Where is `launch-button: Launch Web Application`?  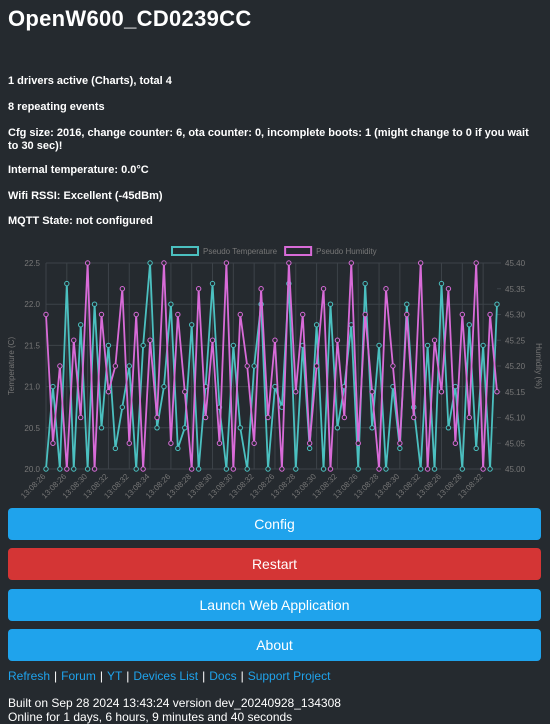 launch-button: Launch Web Application is located at coordinates (274, 605).